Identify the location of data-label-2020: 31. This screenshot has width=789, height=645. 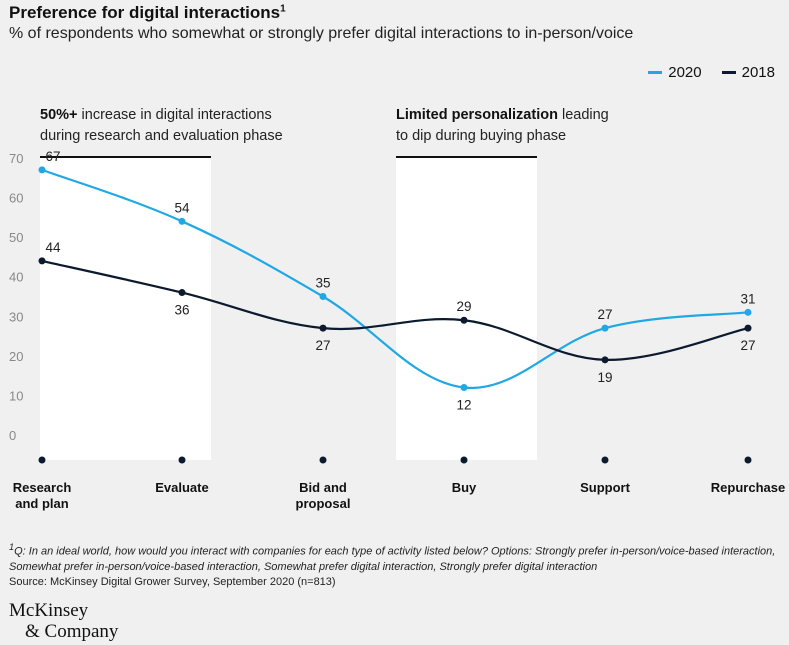
(747, 298).